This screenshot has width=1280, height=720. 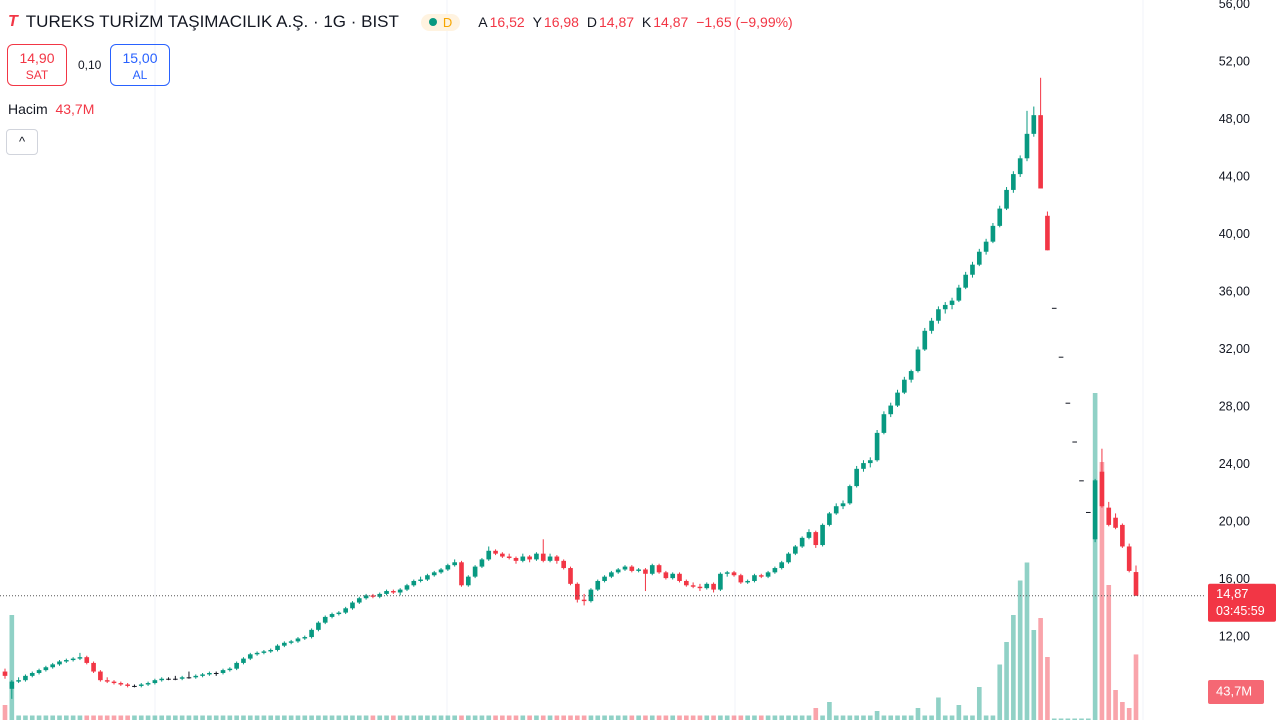 I want to click on volume-label-box, so click(x=1236, y=692).